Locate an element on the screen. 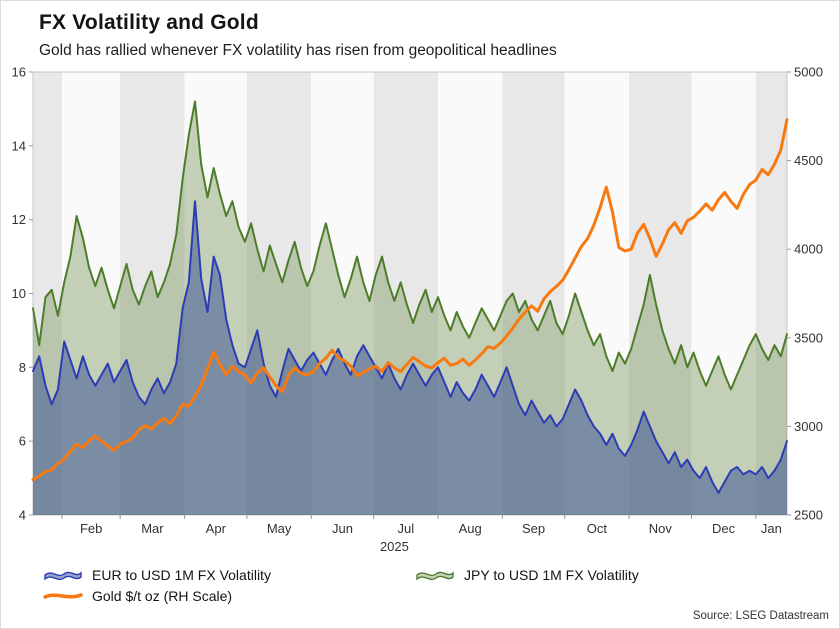  y-left-tick-label: 6 is located at coordinates (22, 441).